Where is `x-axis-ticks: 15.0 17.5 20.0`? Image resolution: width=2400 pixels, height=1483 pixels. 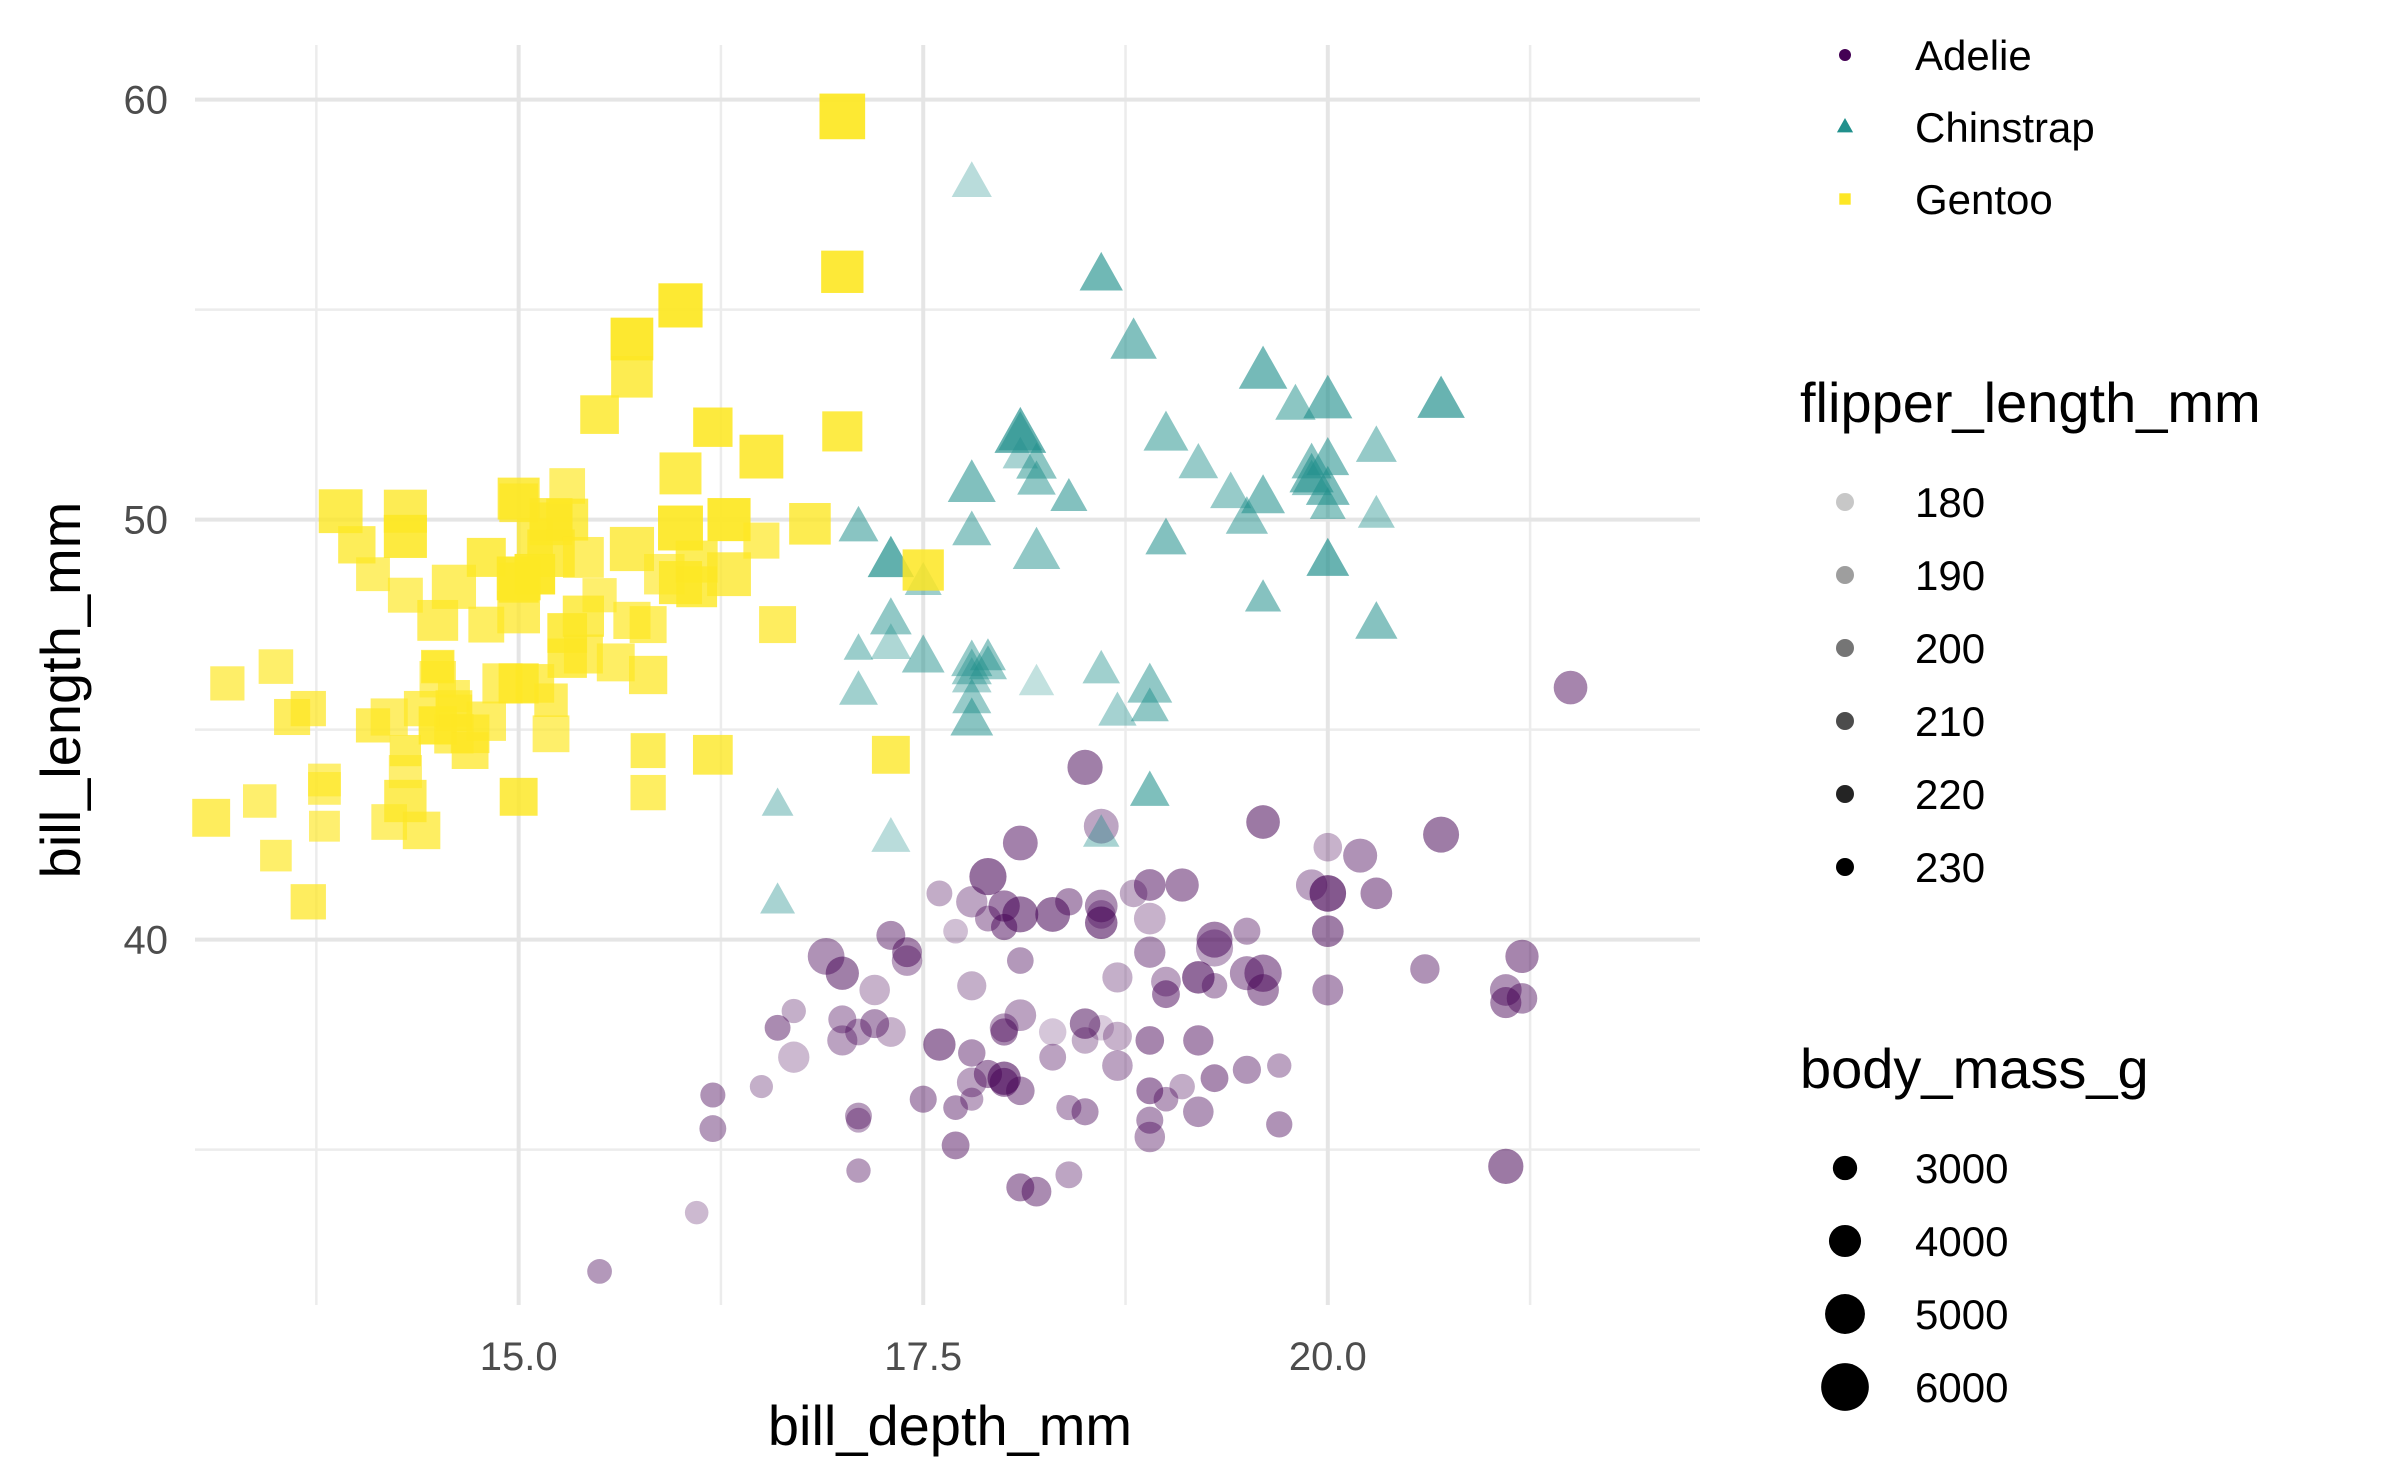
x-axis-ticks: 15.0 17.5 20.0 is located at coordinates (923, 1357).